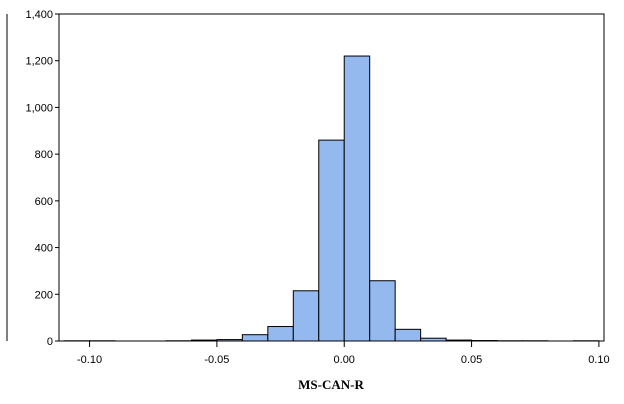  I want to click on x-axis: -0.10 -0.05 0.00 0.05 0.10, so click(343, 353).